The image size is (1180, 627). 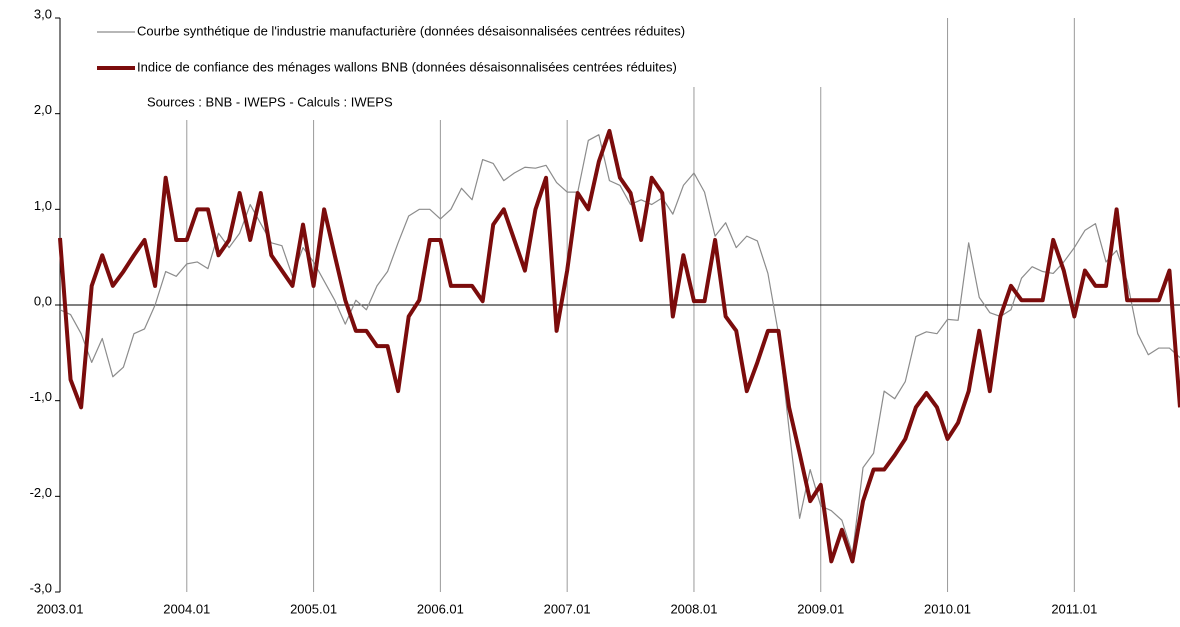 I want to click on y-tick-label: -2,0, so click(x=41, y=492).